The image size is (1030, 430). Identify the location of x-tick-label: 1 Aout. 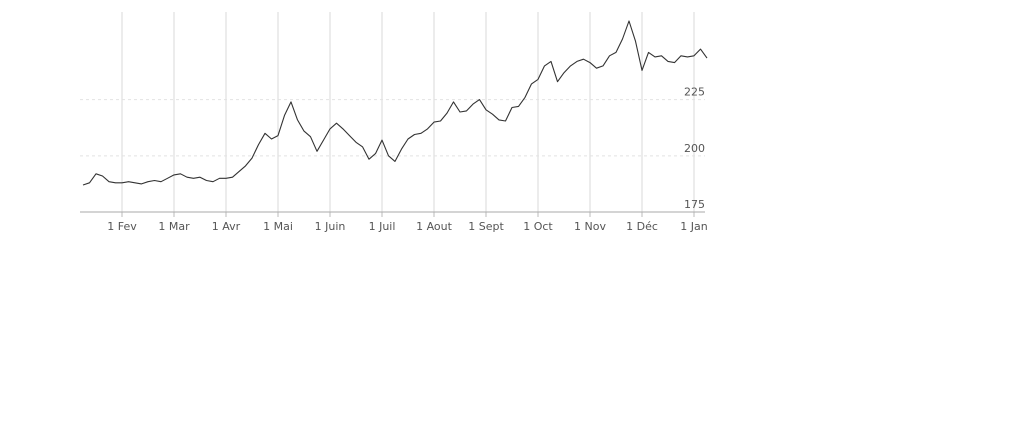
(434, 226).